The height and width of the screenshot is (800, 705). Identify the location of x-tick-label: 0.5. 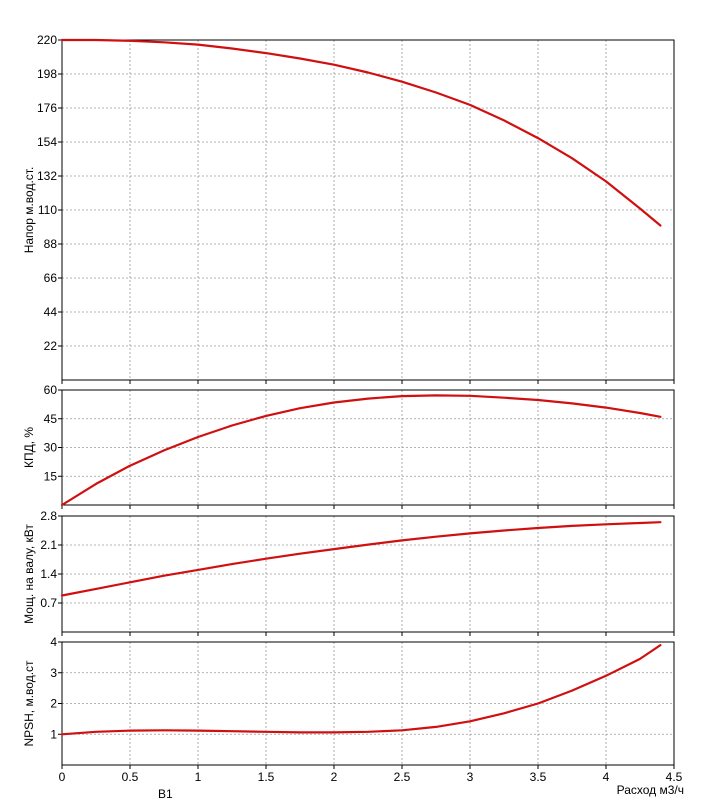
(130, 777).